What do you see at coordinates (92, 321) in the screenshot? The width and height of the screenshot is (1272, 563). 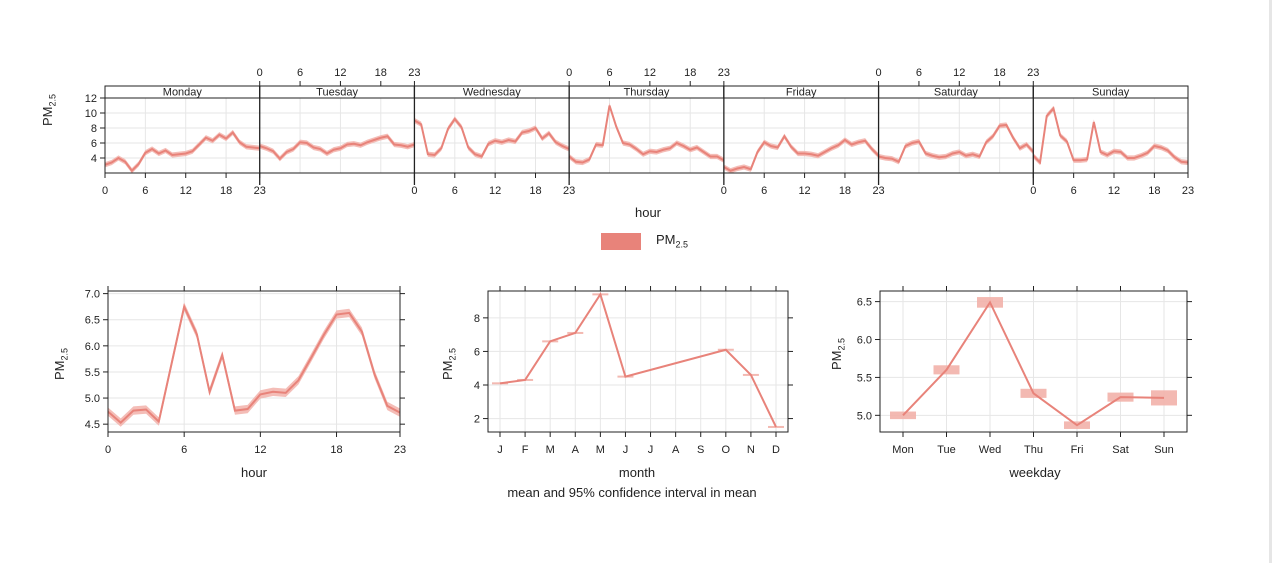 I see `hour-y-tick-label: 6.5` at bounding box center [92, 321].